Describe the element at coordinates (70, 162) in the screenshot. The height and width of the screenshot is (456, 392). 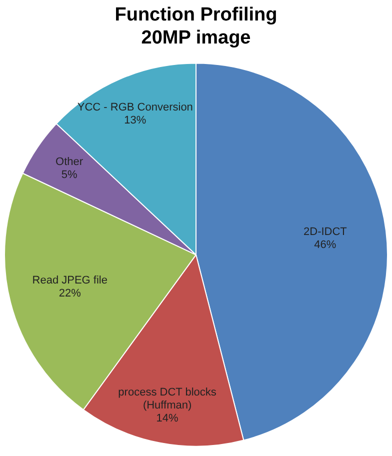
I see `slice-label: Other` at that location.